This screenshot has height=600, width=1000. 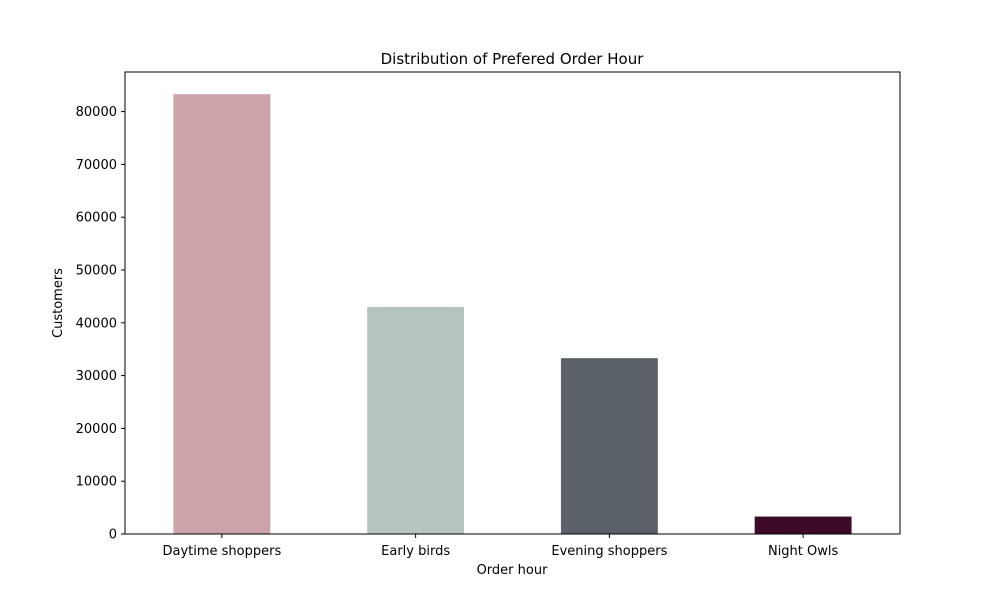 What do you see at coordinates (513, 59) in the screenshot?
I see `chart-title: Distribution of Prefered Order Hour` at bounding box center [513, 59].